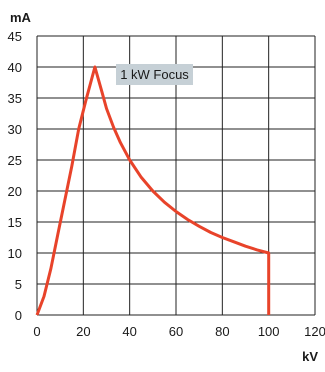 The width and height of the screenshot is (325, 372). I want to click on y-tick-label: 20, so click(15, 191).